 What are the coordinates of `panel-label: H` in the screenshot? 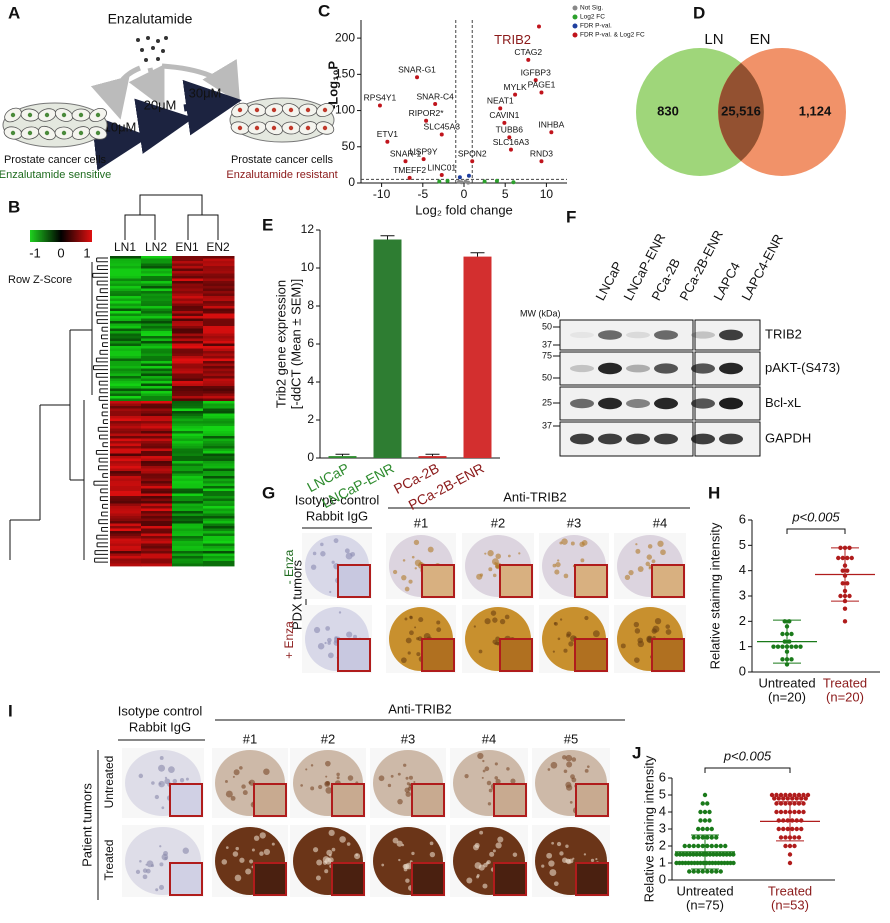 It's located at (714, 492).